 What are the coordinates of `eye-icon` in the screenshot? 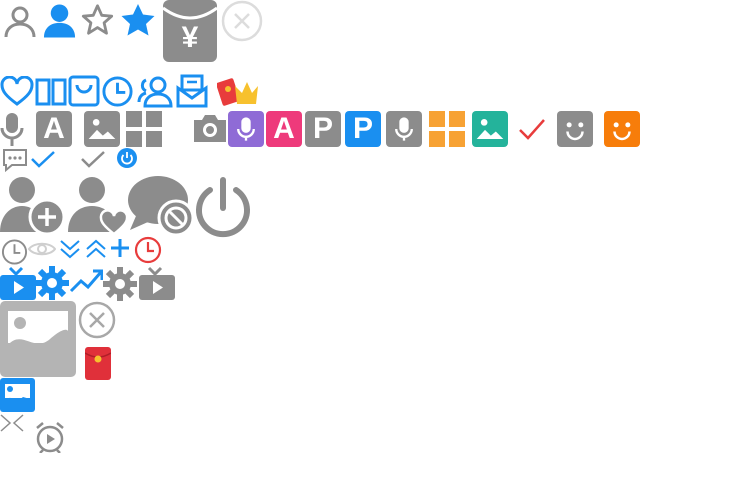 It's located at (42, 249).